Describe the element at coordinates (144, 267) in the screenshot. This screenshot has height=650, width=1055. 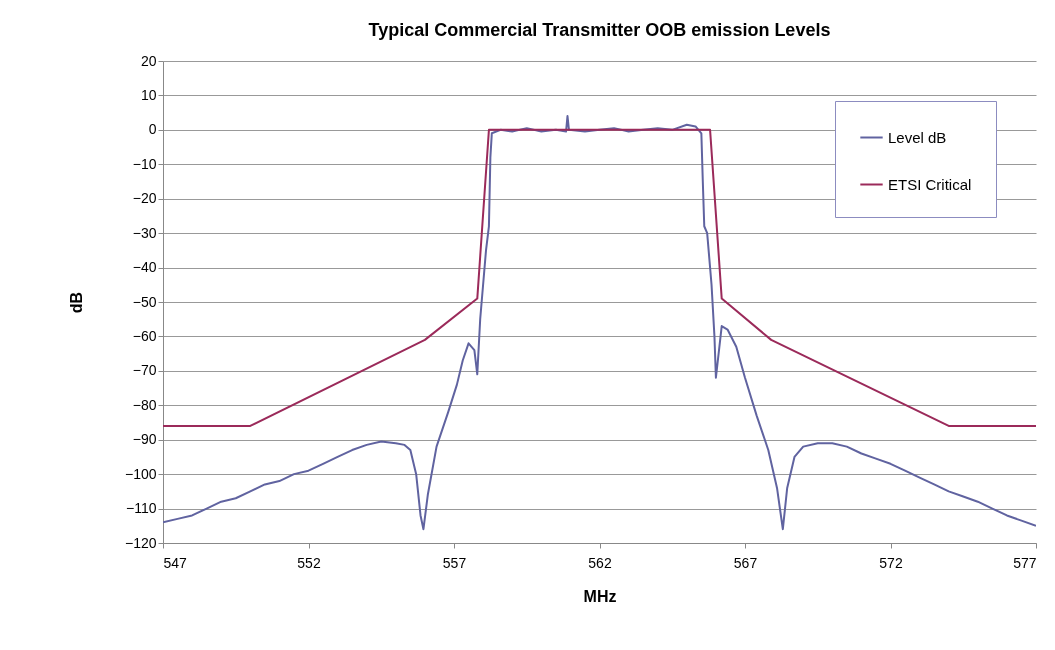
I see `y-tick-label: −40` at that location.